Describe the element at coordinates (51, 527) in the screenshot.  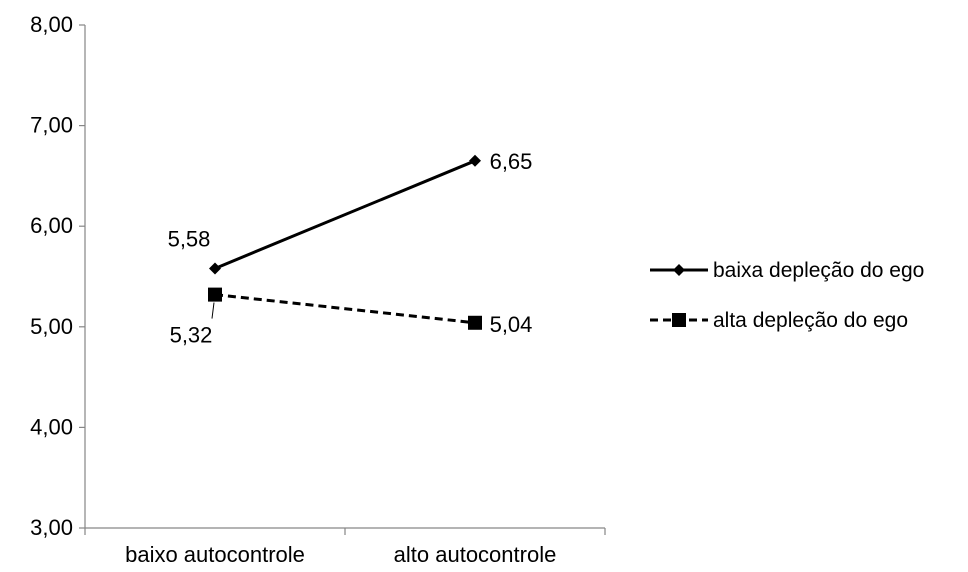
I see `y-tick-label: 3,00` at that location.